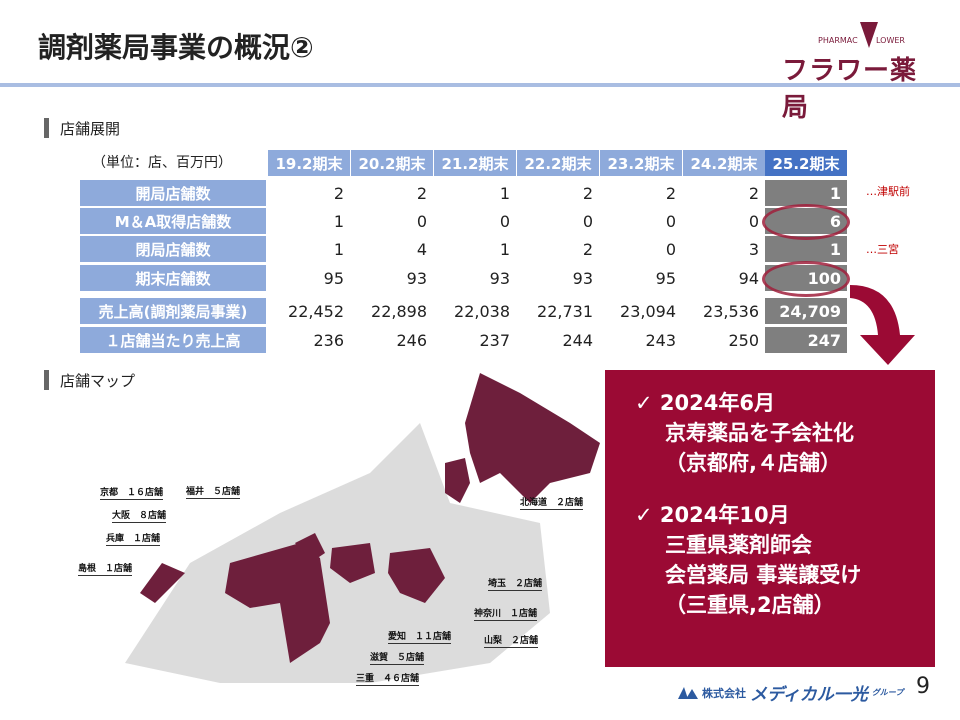 Image resolution: width=960 pixels, height=720 pixels. Describe the element at coordinates (731, 311) in the screenshot. I see `table-cell: 23,536` at that location.